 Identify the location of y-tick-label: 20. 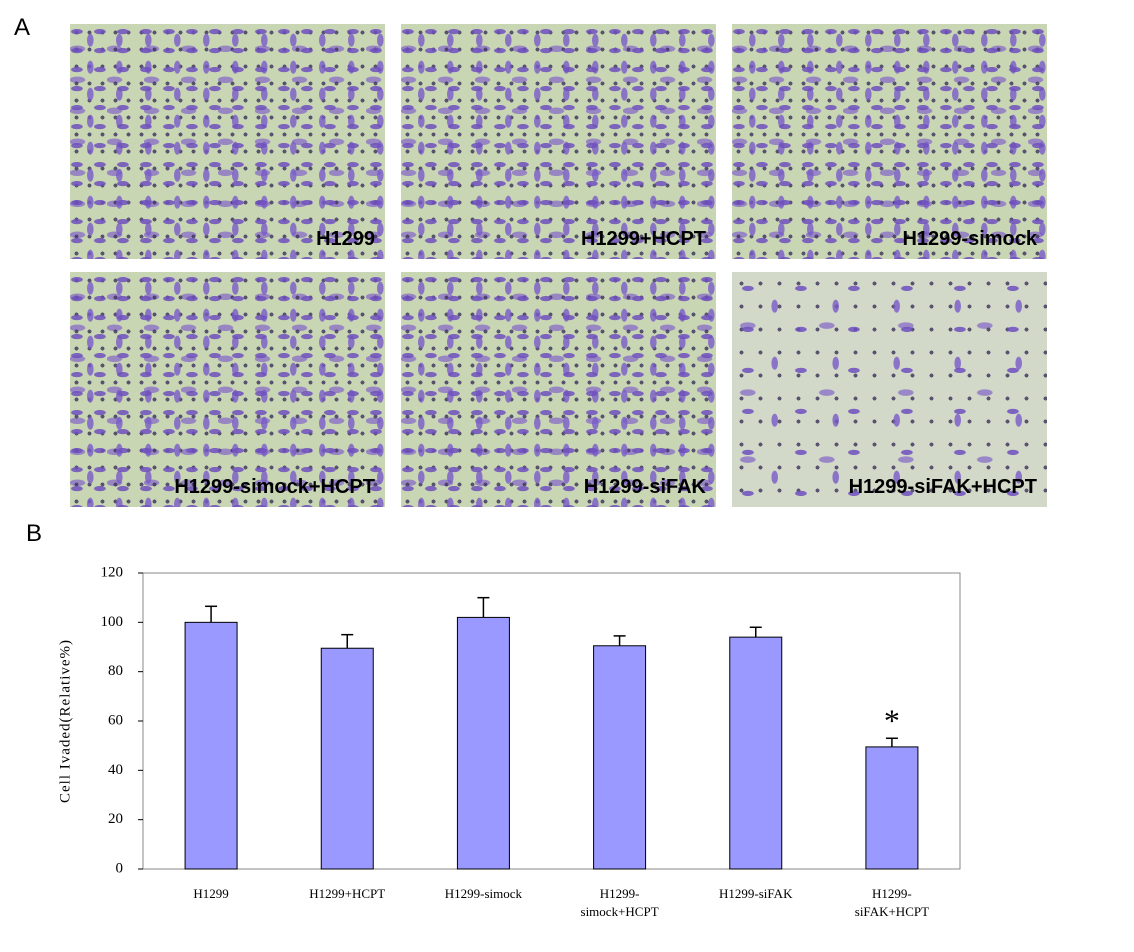
(115, 819).